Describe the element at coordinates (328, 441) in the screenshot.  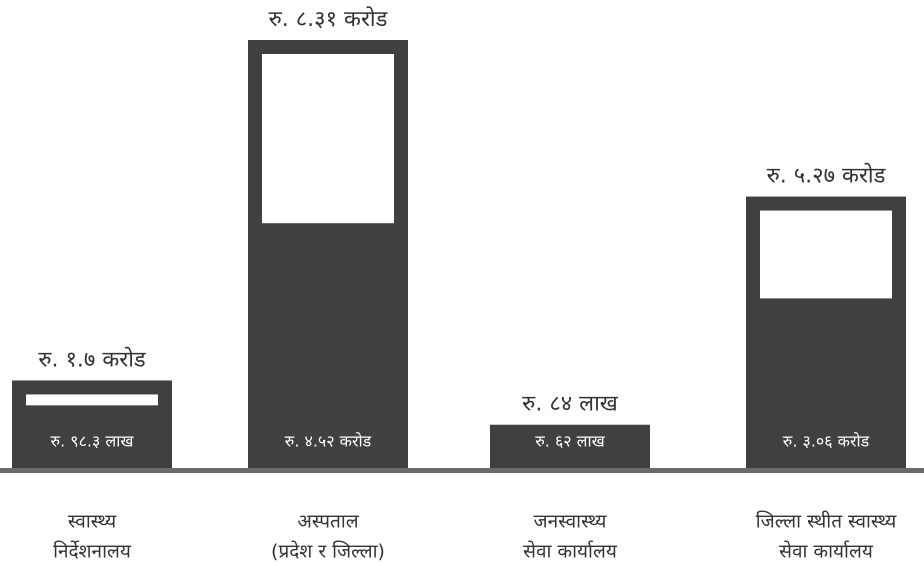
I see `inner-label: रु. ४.५२ करोड` at that location.